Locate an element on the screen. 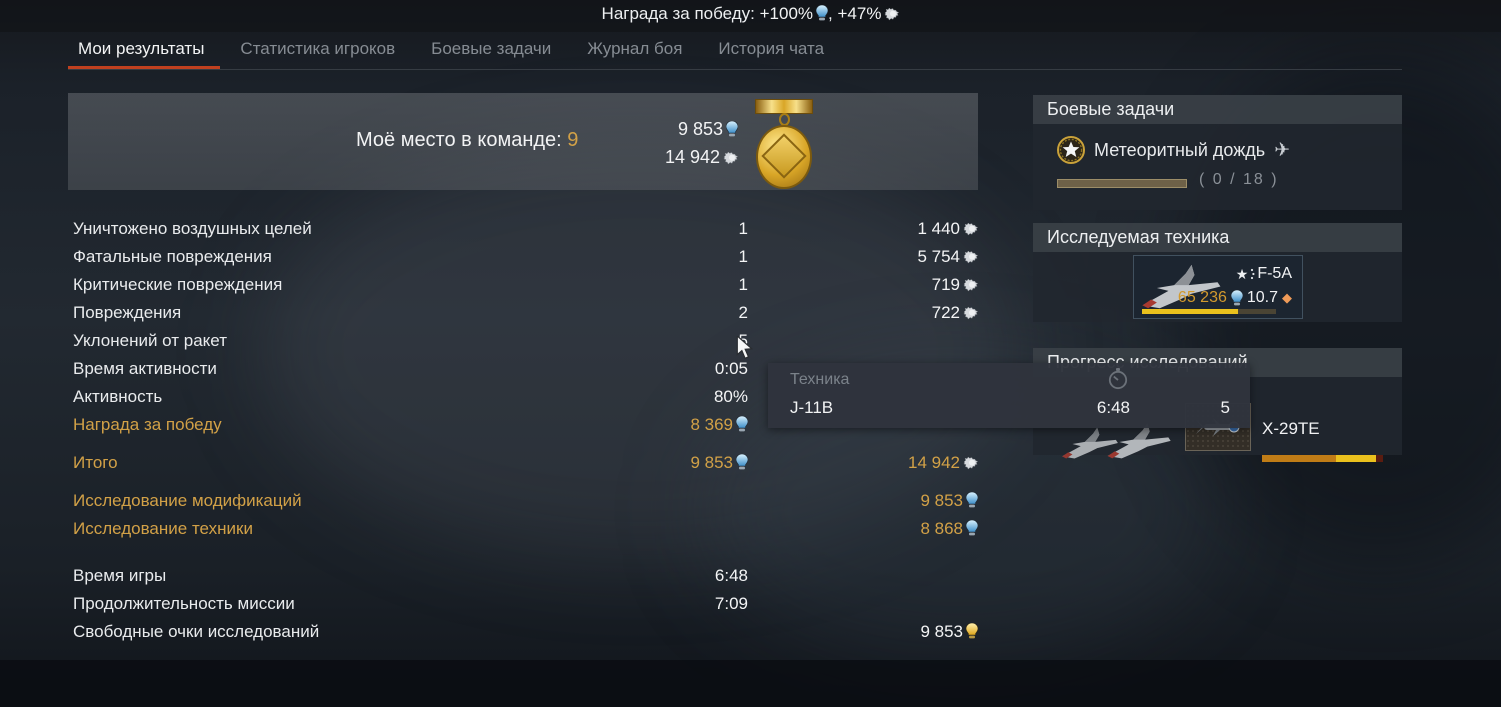  stat-label: Свободные очки исследований is located at coordinates (196, 631).